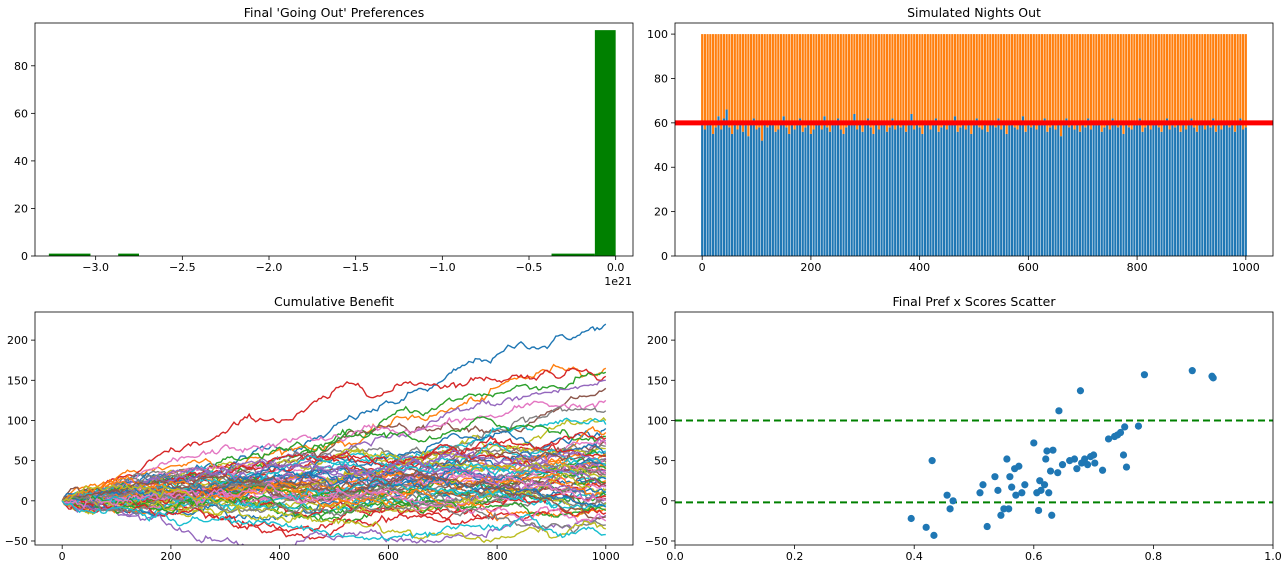 This screenshot has height=568, width=1288. I want to click on y-tick-label: 100, so click(17, 420).